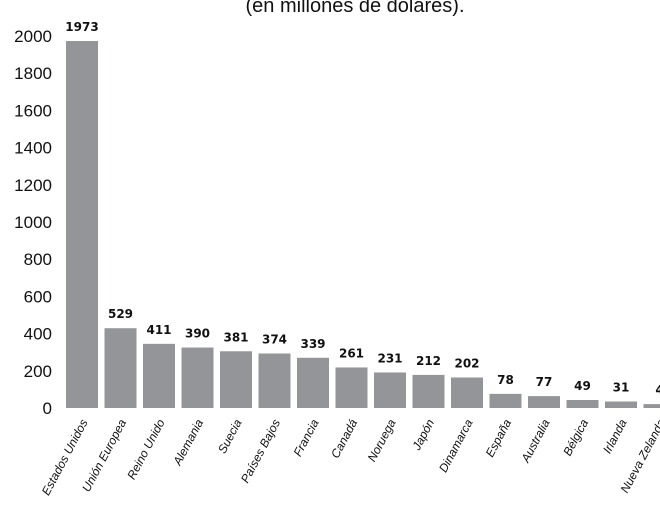 This screenshot has height=513, width=660. Describe the element at coordinates (505, 380) in the screenshot. I see `value-label: 78` at that location.